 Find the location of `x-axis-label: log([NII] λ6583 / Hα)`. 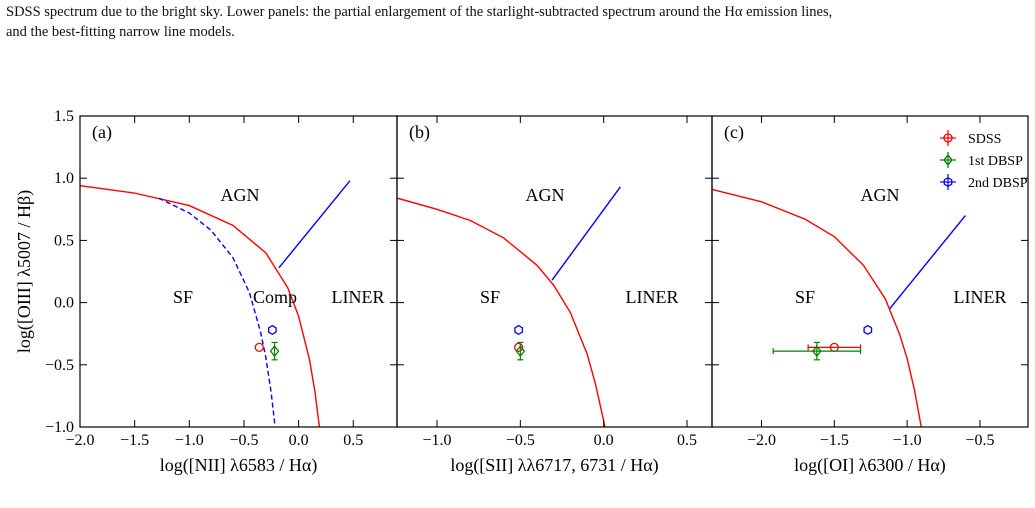

x-axis-label: log([NII] λ6583 / Hα) is located at coordinates (239, 465).